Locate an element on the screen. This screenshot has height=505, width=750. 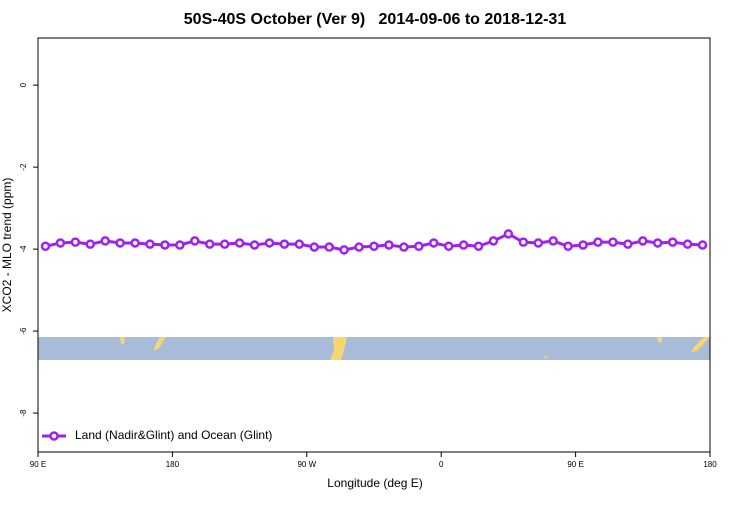
map-strip is located at coordinates (374, 348).